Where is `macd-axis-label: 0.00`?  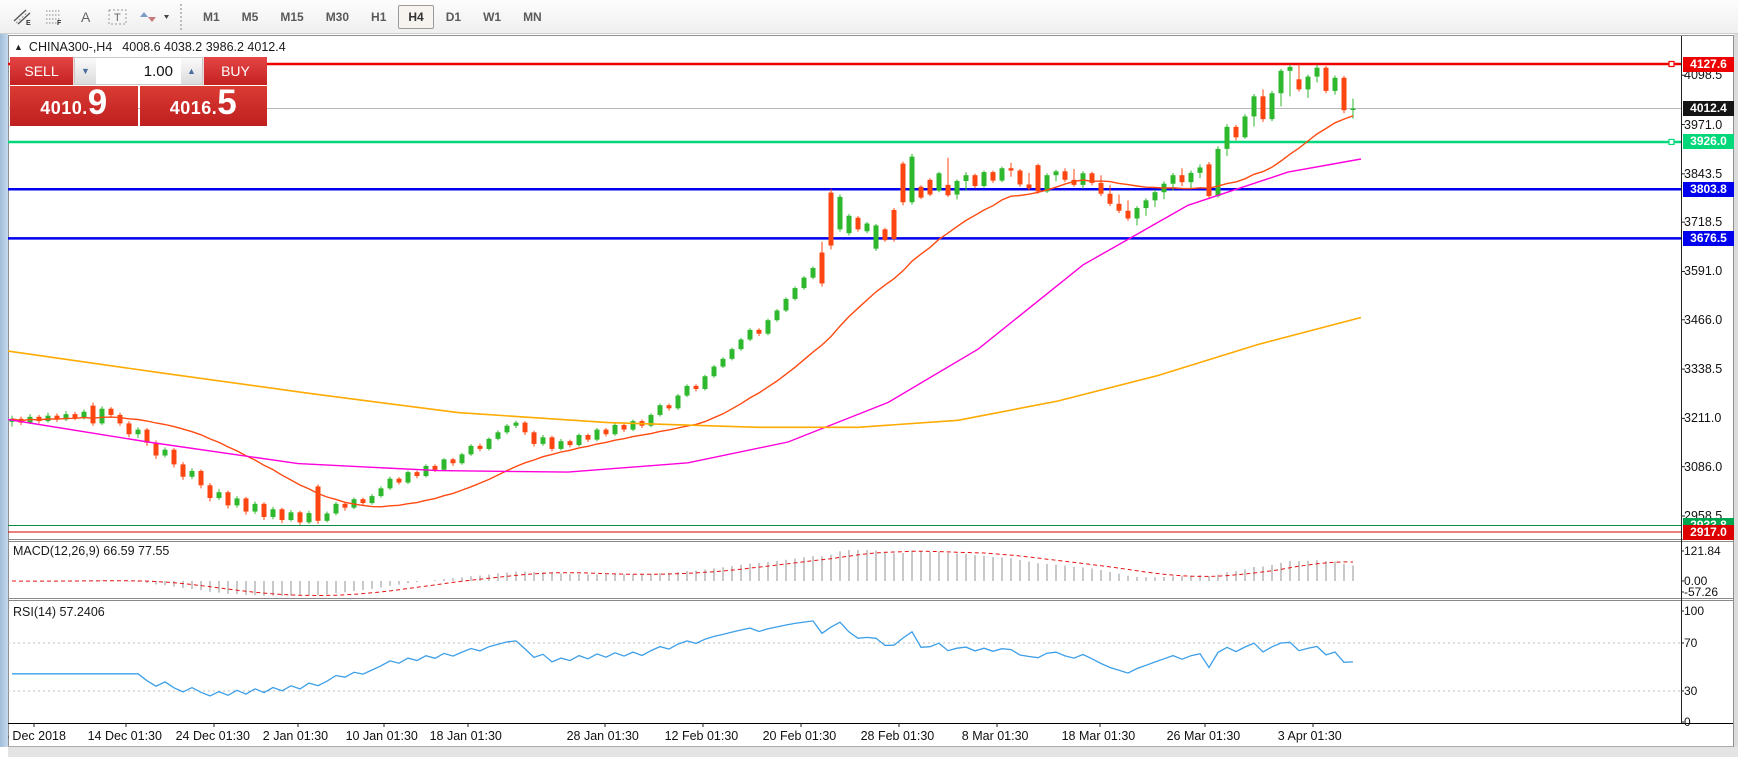
macd-axis-label: 0.00 is located at coordinates (1696, 581).